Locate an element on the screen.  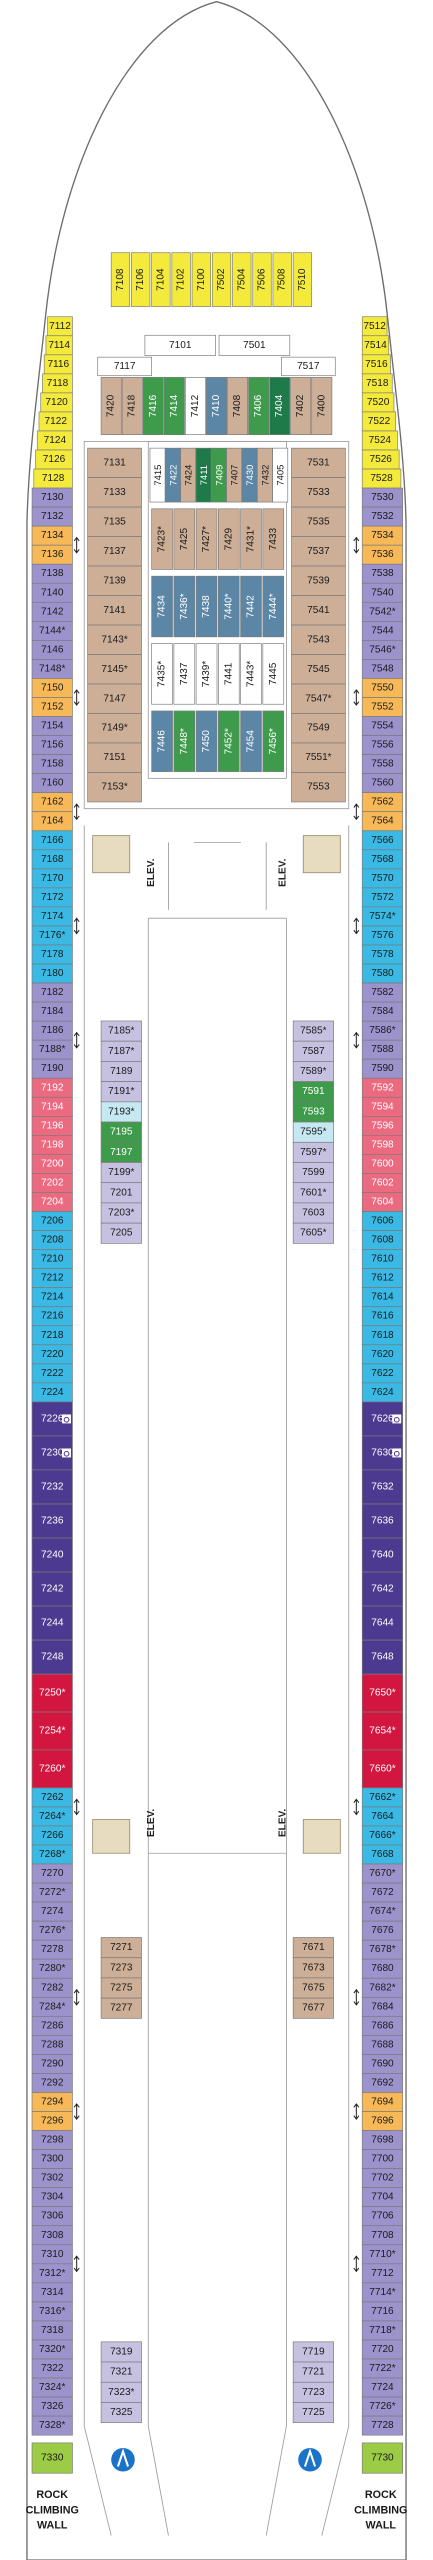
cabin-label: 7662* is located at coordinates (382, 1797).